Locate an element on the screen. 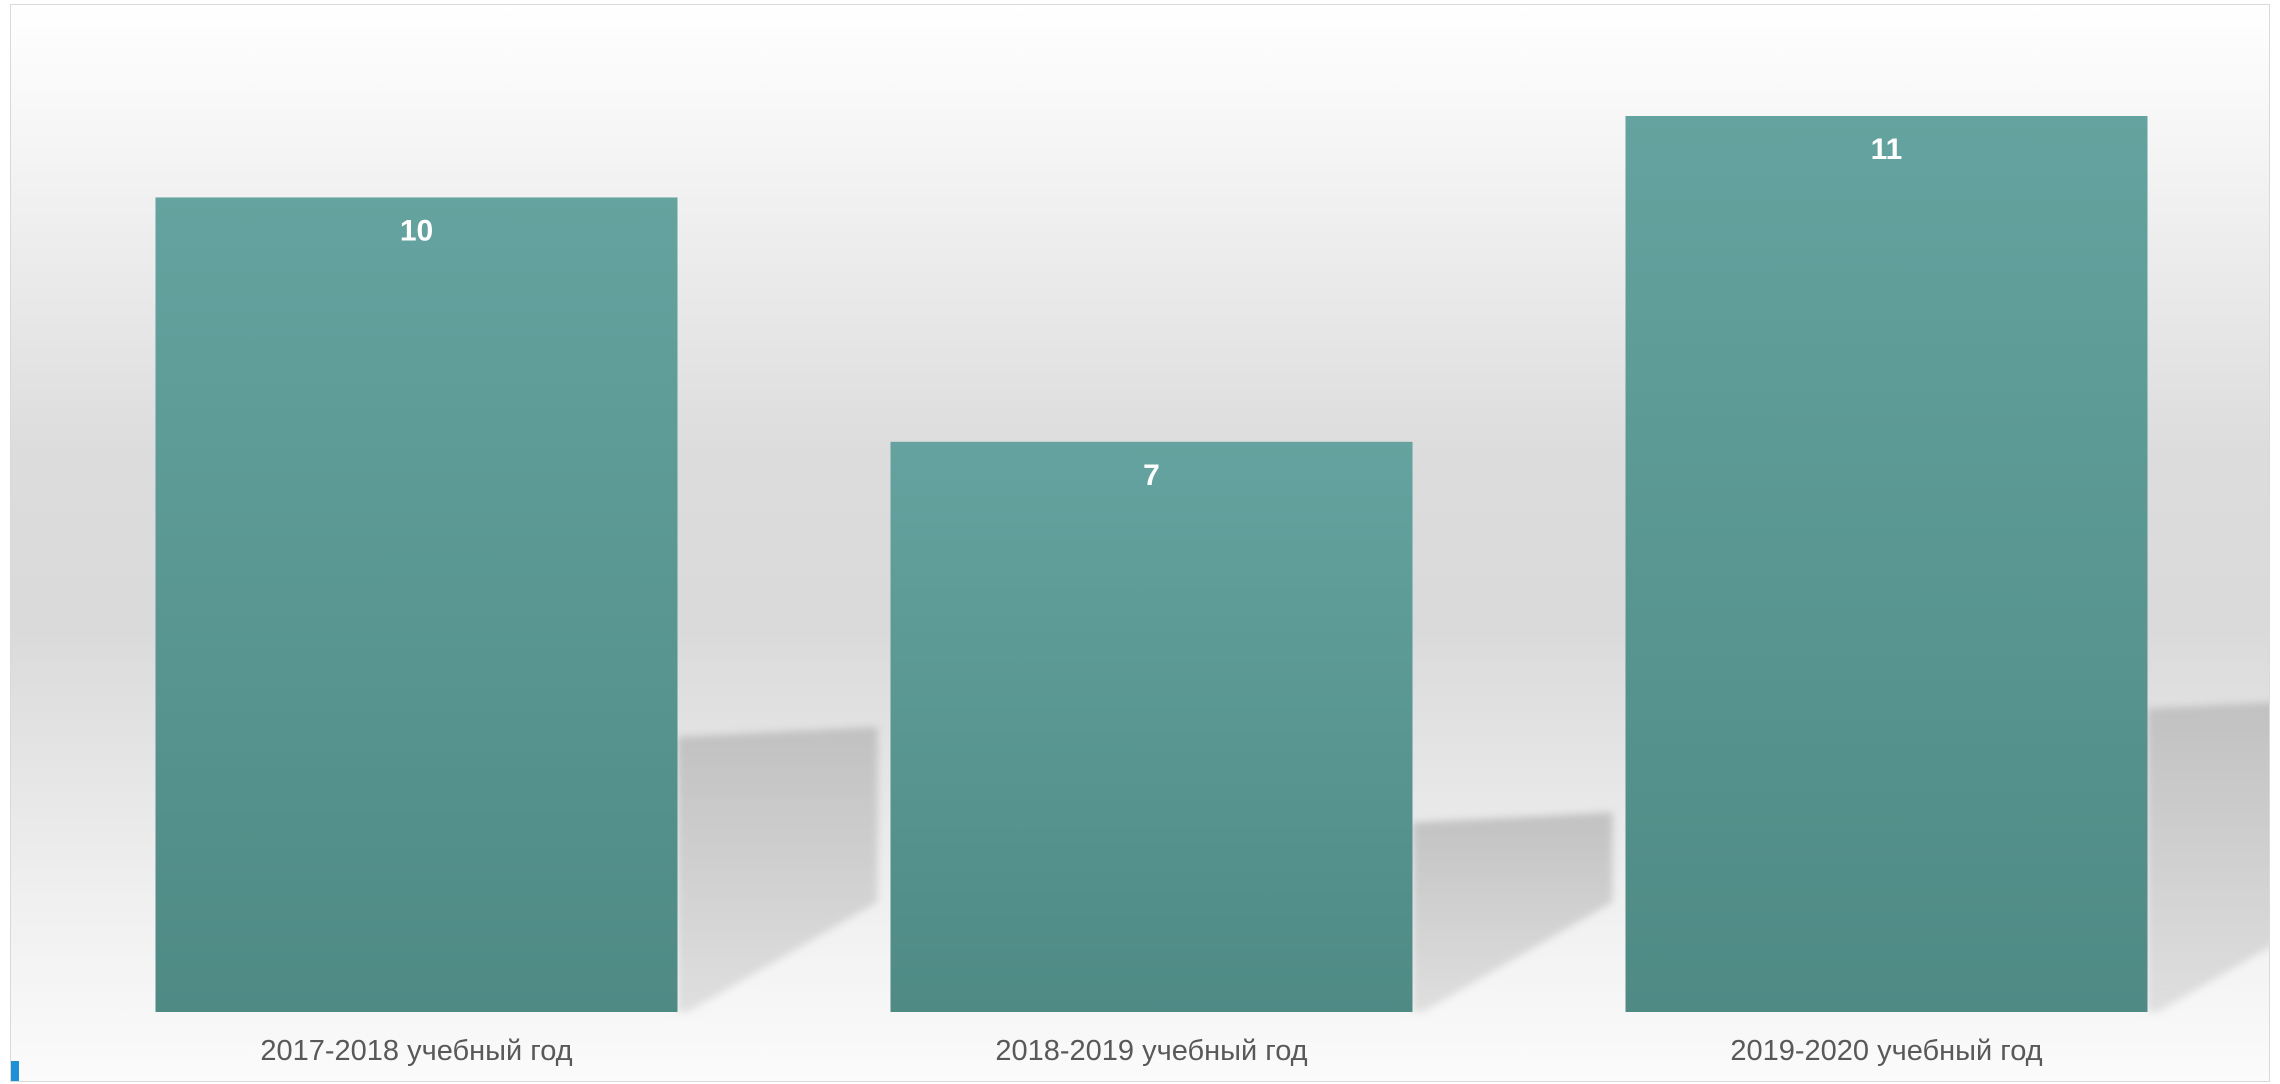 The height and width of the screenshot is (1084, 2280). data-label: 10 is located at coordinates (416, 230).